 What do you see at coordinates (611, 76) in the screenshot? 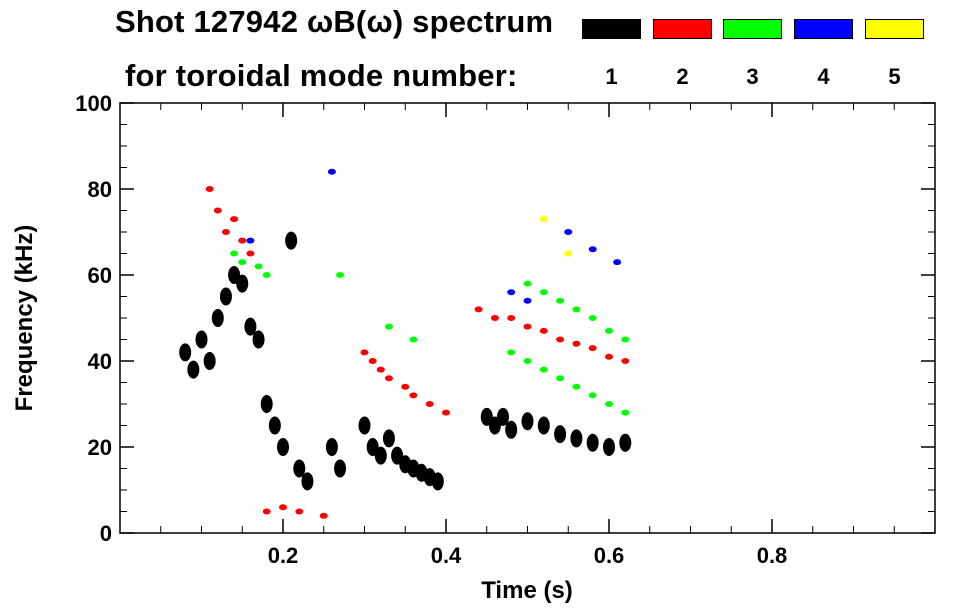
I see `legend-label-mode-1: 1` at bounding box center [611, 76].